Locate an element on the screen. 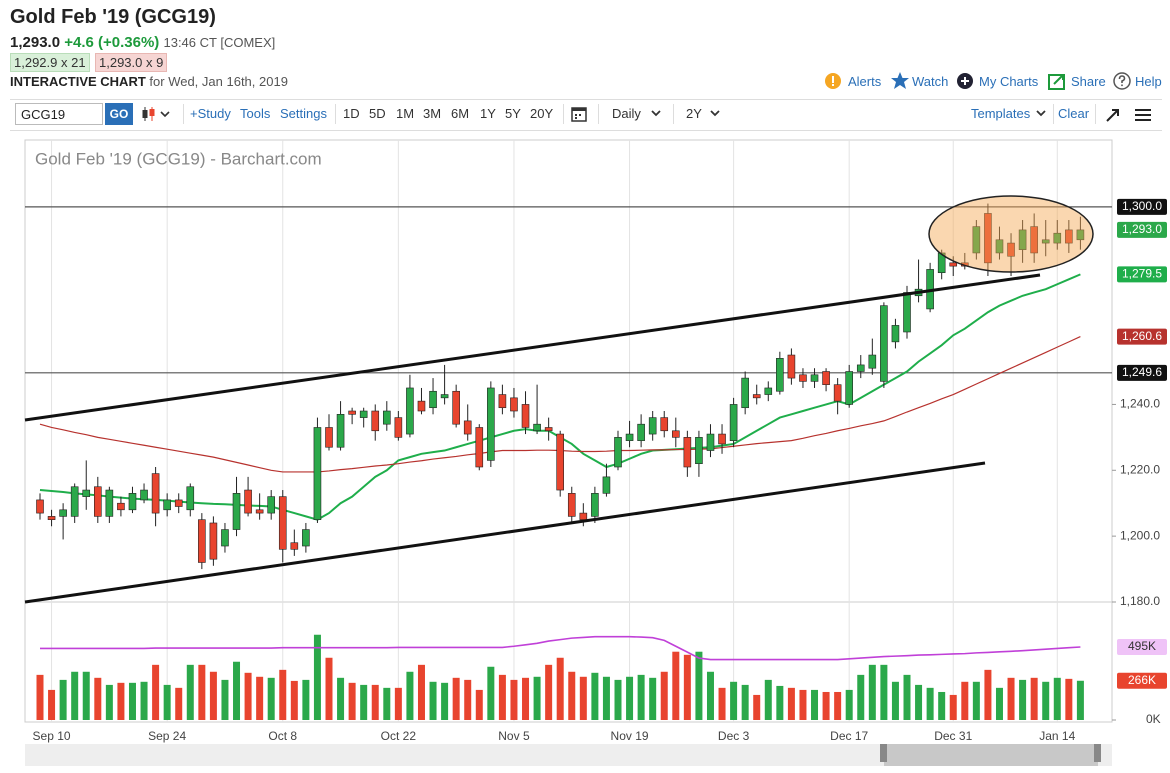 The width and height of the screenshot is (1170, 773). axis-flag-label: 1,300.0 is located at coordinates (1142, 206).